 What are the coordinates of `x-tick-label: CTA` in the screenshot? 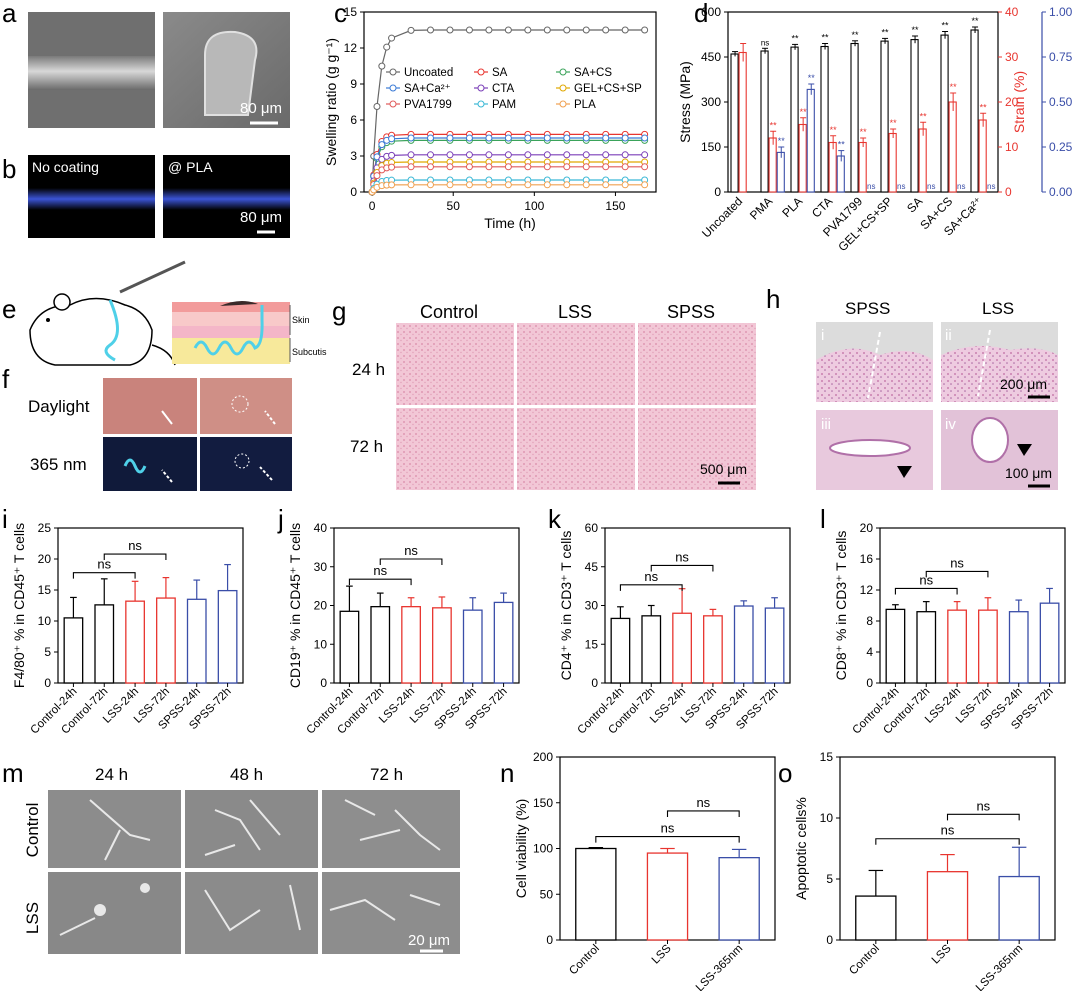 It's located at (822, 207).